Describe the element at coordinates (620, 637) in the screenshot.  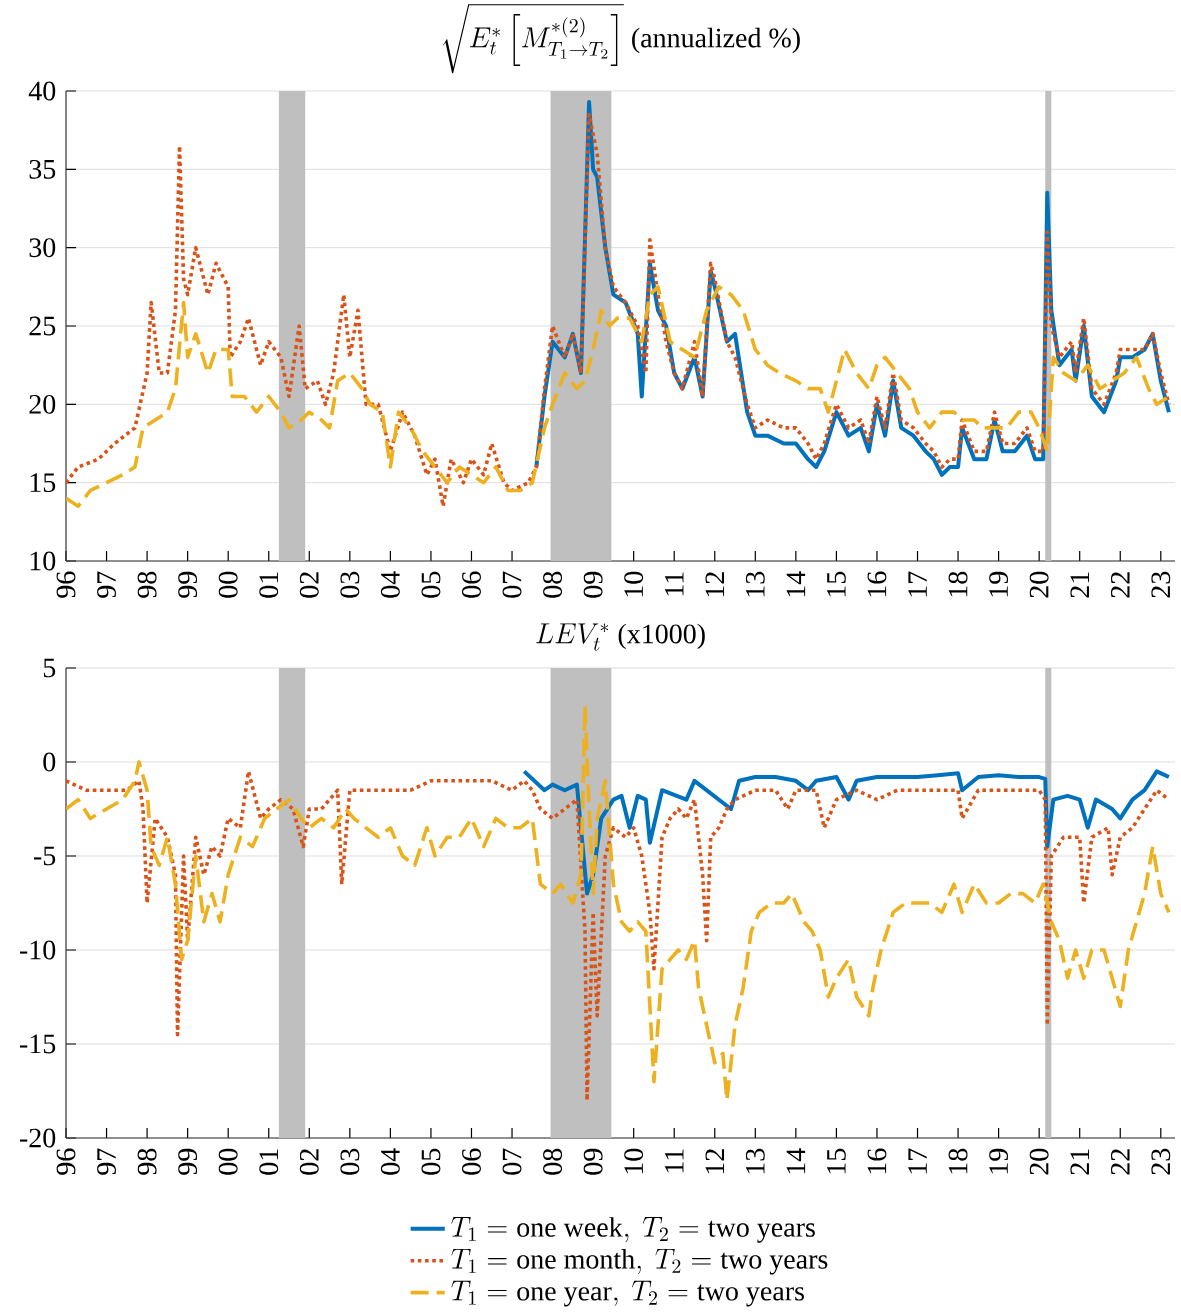
I see `chart-title: $LEV_t^*\ \text{(x1000)}$` at that location.